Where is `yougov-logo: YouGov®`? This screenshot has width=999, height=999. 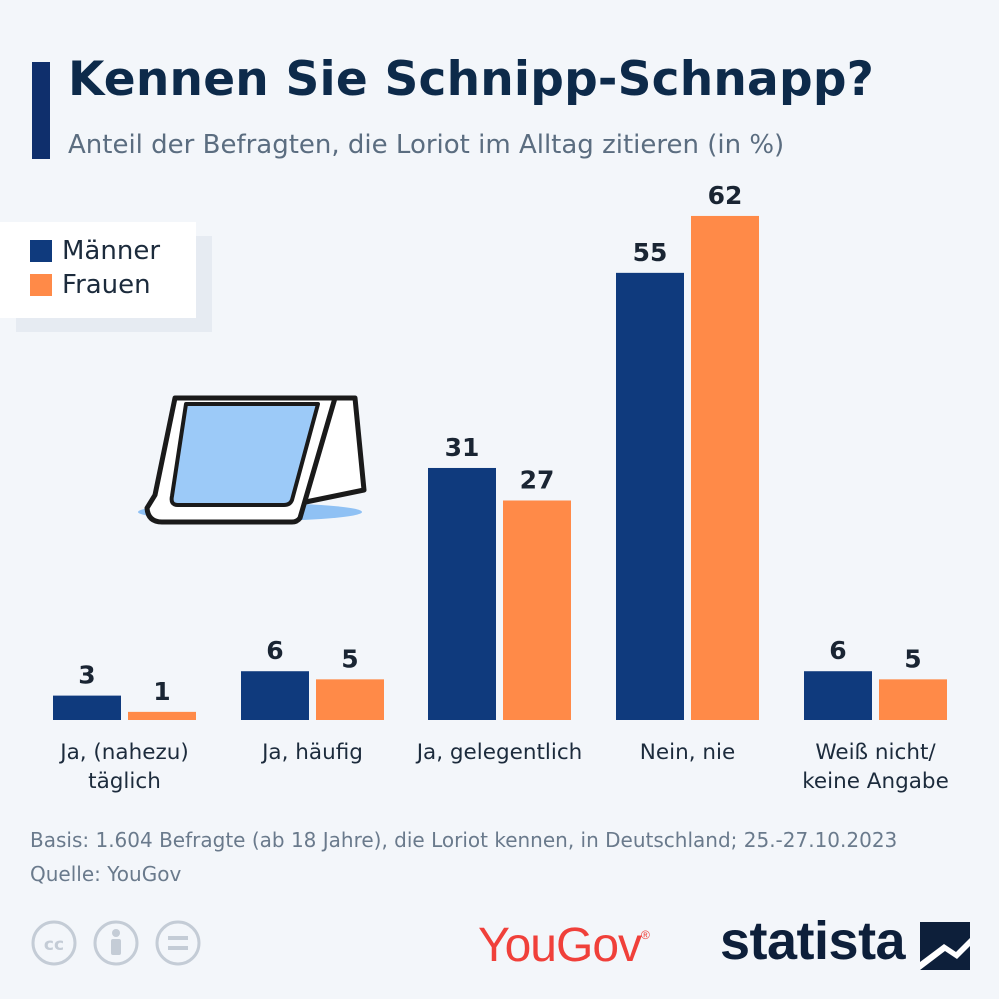
yougov-logo: YouGov® is located at coordinates (564, 945).